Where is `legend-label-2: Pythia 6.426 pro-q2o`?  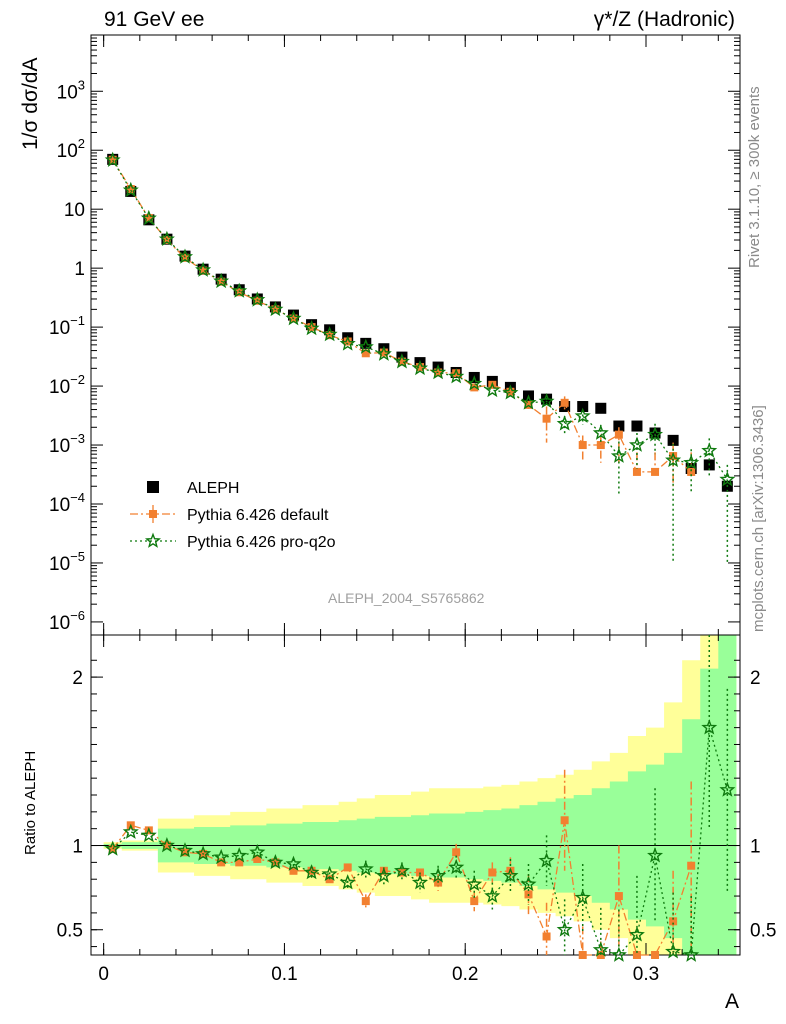 legend-label-2: Pythia 6.426 pro-q2o is located at coordinates (261, 542).